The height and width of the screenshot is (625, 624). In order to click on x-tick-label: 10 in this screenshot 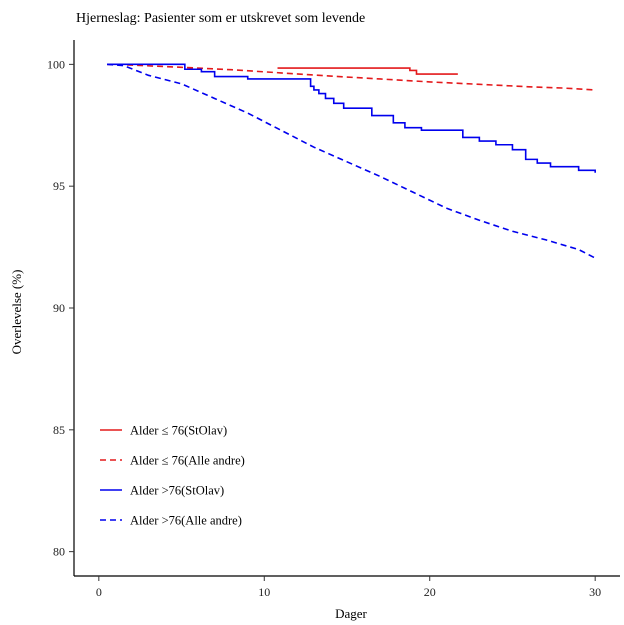, I will do `click(264, 592)`.